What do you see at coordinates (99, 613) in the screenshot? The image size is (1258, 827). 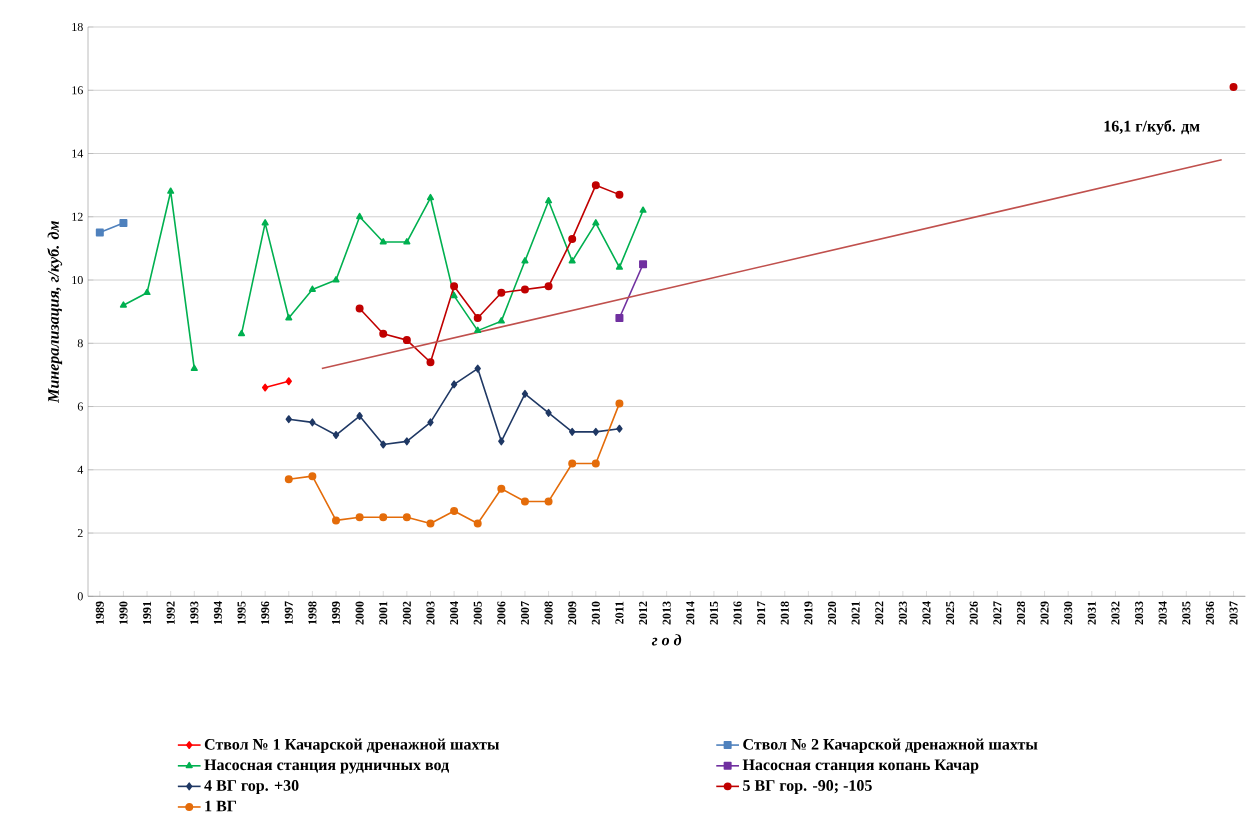 I see `x-tick-label: 1989` at bounding box center [99, 613].